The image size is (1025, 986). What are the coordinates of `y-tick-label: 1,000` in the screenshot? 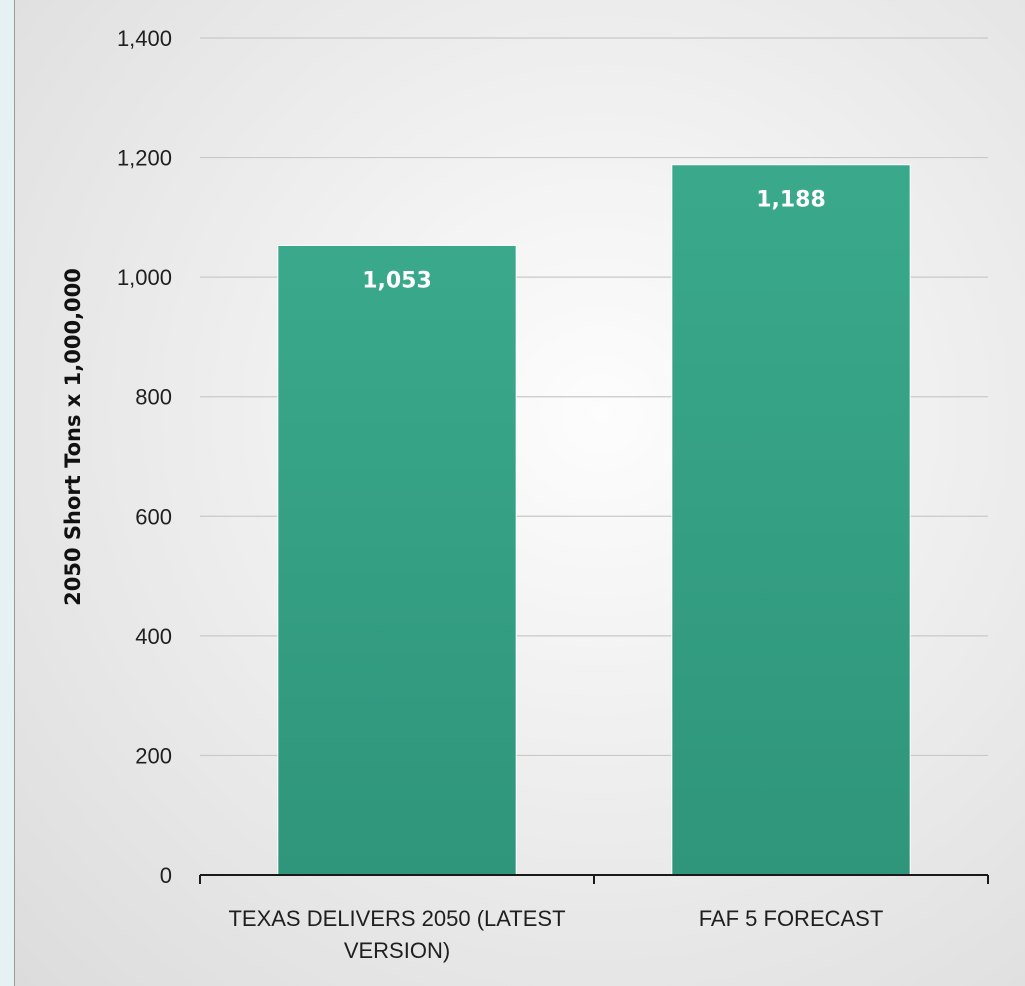 It's located at (144, 277).